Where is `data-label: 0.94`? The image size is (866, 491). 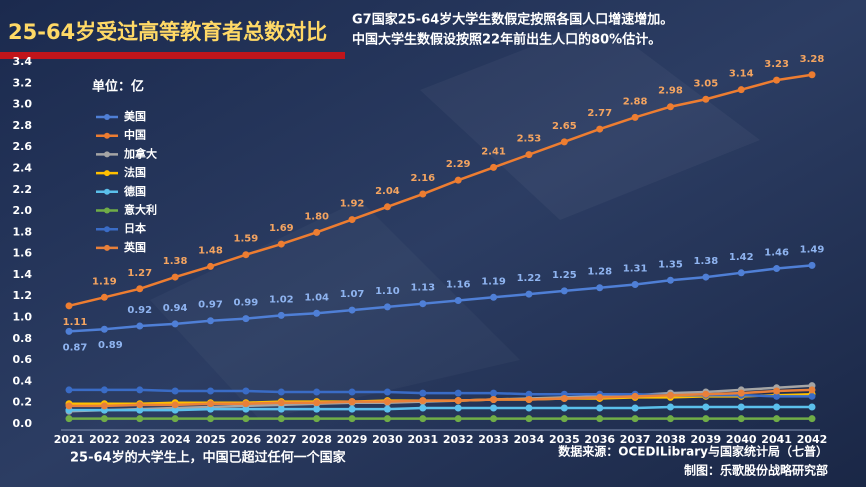 data-label: 0.94 is located at coordinates (175, 308).